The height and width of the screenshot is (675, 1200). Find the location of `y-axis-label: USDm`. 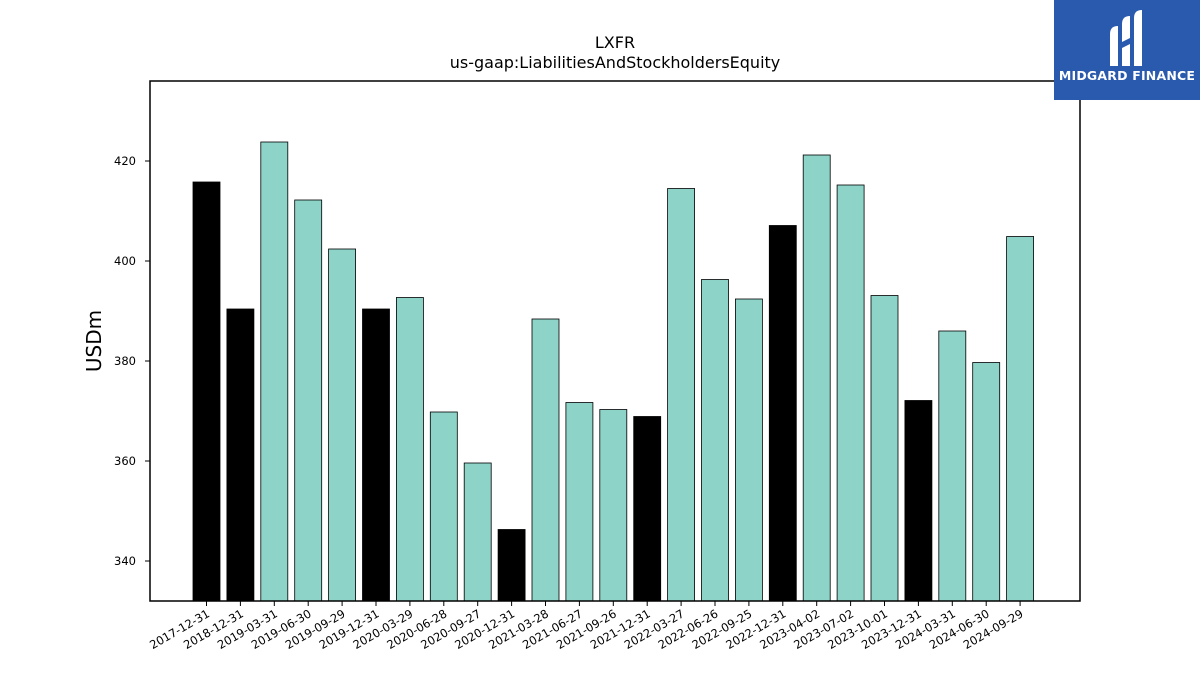

y-axis-label: USDm is located at coordinates (94, 341).